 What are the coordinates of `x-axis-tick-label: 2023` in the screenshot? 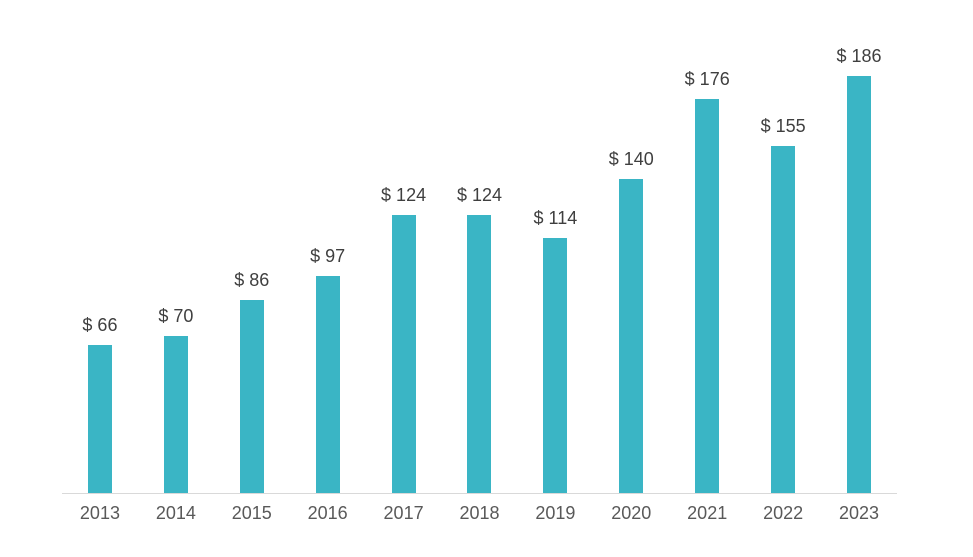 It's located at (859, 513).